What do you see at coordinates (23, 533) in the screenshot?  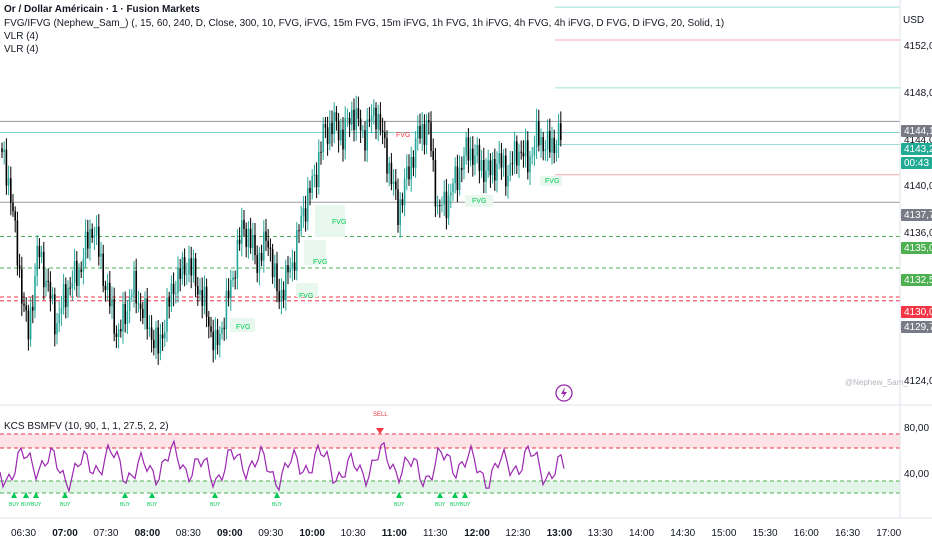 I see `time-tick: 06:30` at bounding box center [23, 533].